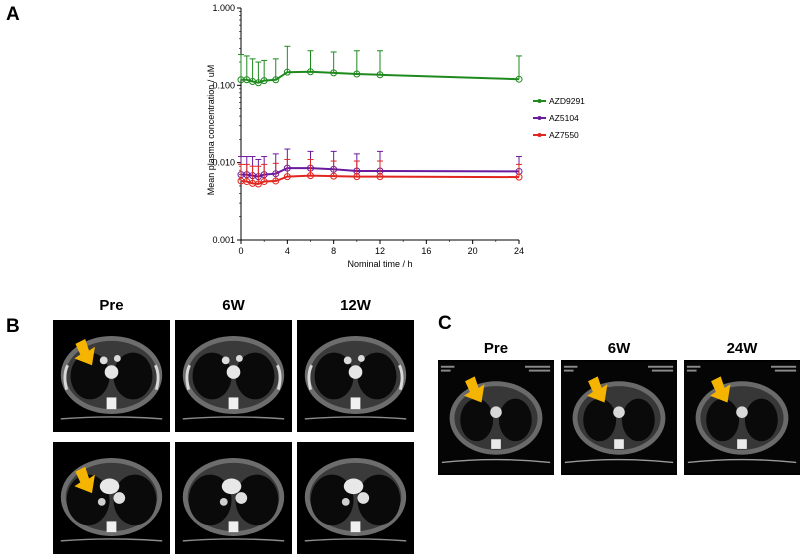 Image resolution: width=800 pixels, height=555 pixels. Describe the element at coordinates (619, 417) in the screenshot. I see `ct-scan-c-6w` at that location.